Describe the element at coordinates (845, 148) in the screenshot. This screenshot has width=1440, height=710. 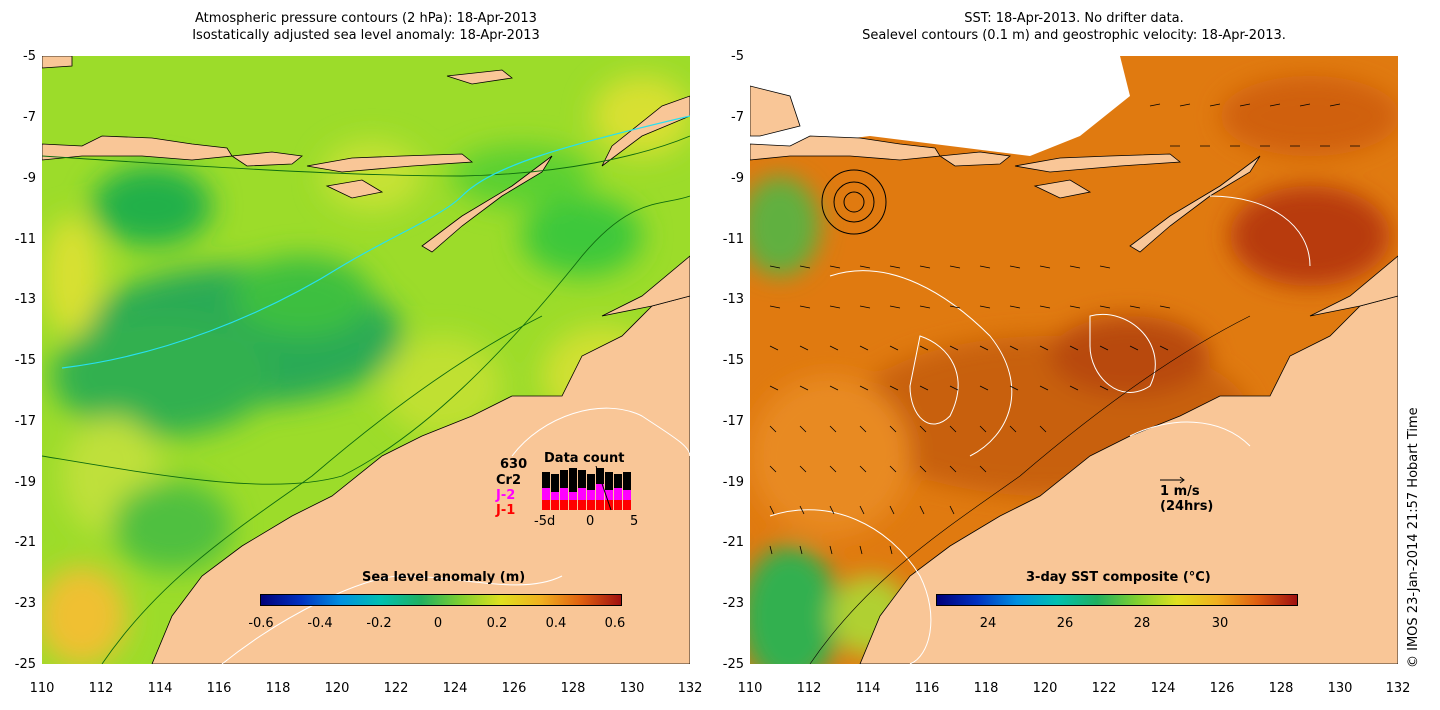
I see `java-island-sst` at that location.